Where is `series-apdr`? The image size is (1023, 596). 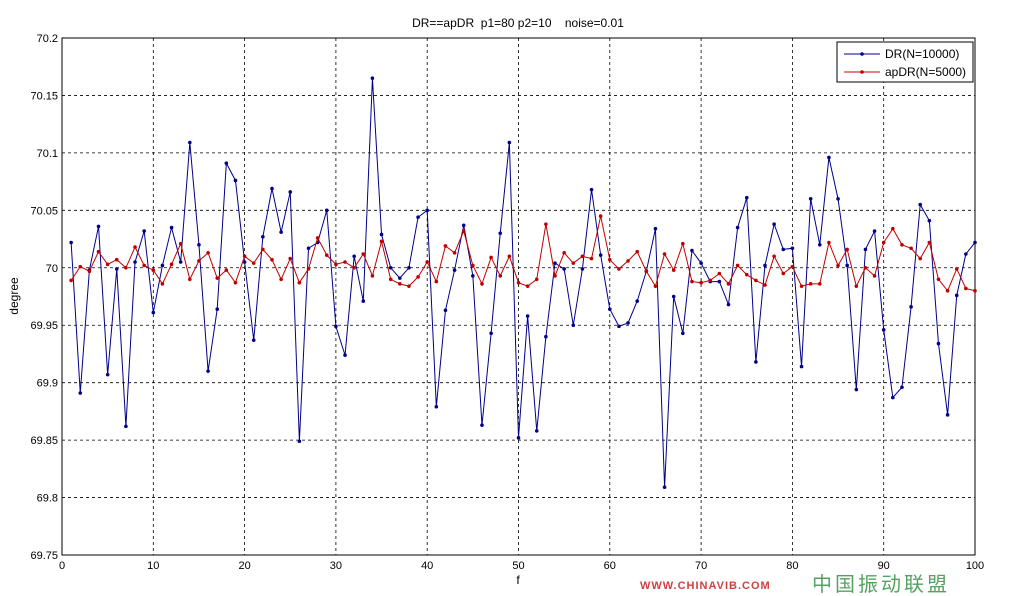 series-apdr is located at coordinates (523, 253).